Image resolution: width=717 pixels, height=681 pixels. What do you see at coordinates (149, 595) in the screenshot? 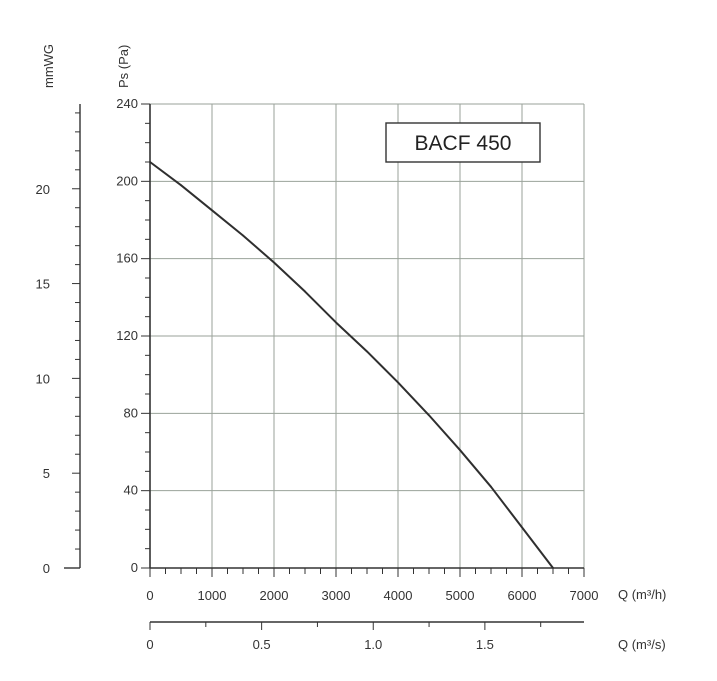
I see `x-tick-label-0: 0` at bounding box center [149, 595].